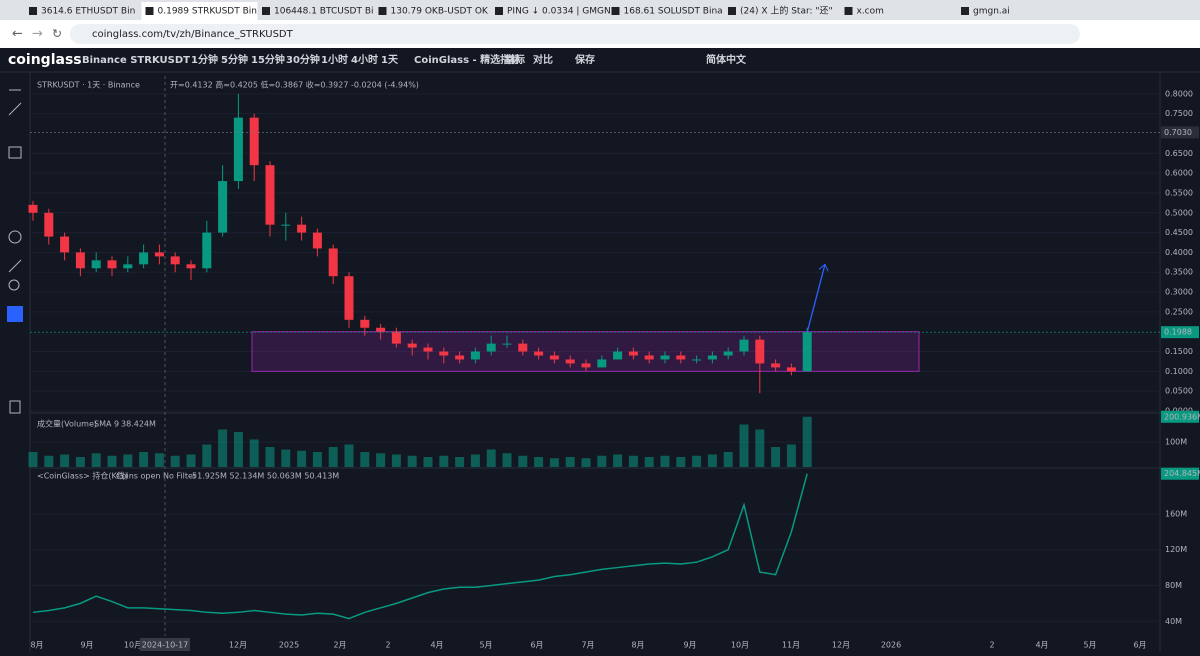 This screenshot has width=1200, height=656. Describe the element at coordinates (584, 59) in the screenshot. I see `toolbar-item: 保存` at that location.